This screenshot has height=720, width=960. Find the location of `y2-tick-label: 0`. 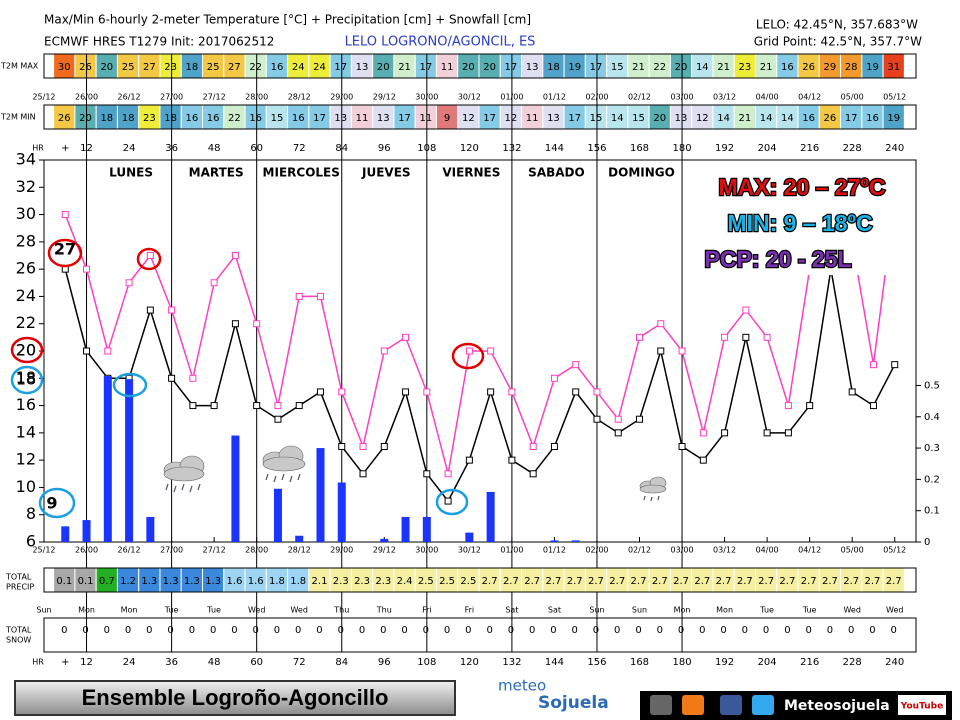

y2-tick-label: 0 is located at coordinates (927, 542).